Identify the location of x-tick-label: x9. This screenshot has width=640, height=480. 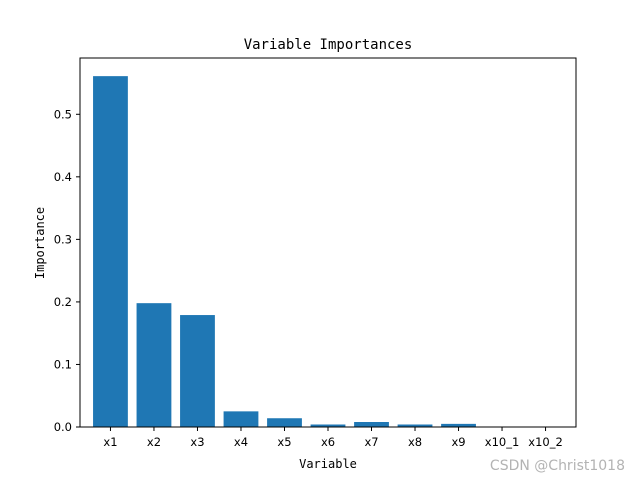
(458, 442).